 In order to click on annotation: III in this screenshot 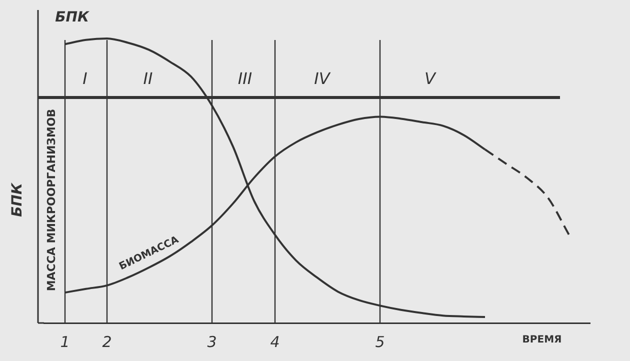, I will do `click(245, 78)`.